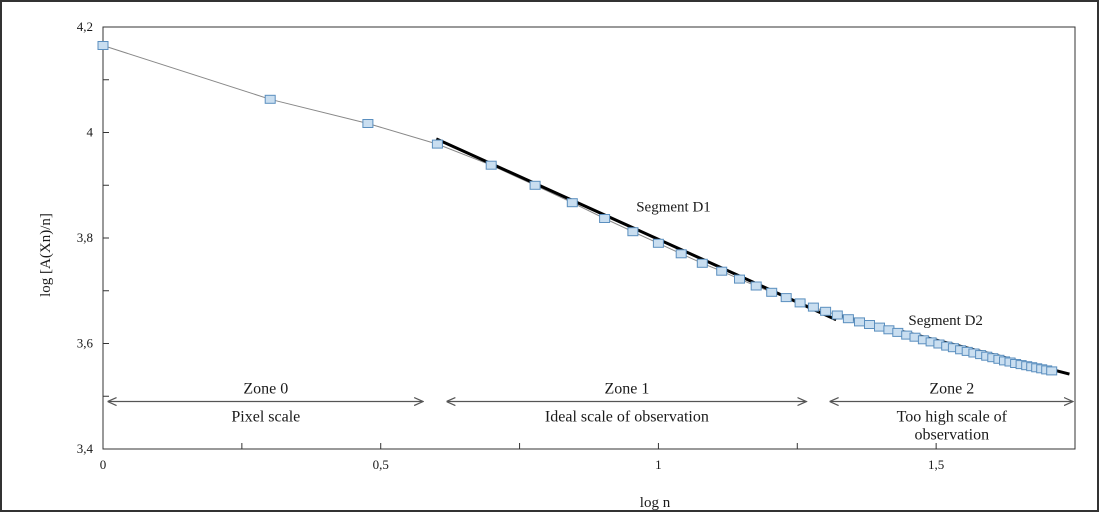  I want to click on x-tick-label: 0, so click(103, 464).